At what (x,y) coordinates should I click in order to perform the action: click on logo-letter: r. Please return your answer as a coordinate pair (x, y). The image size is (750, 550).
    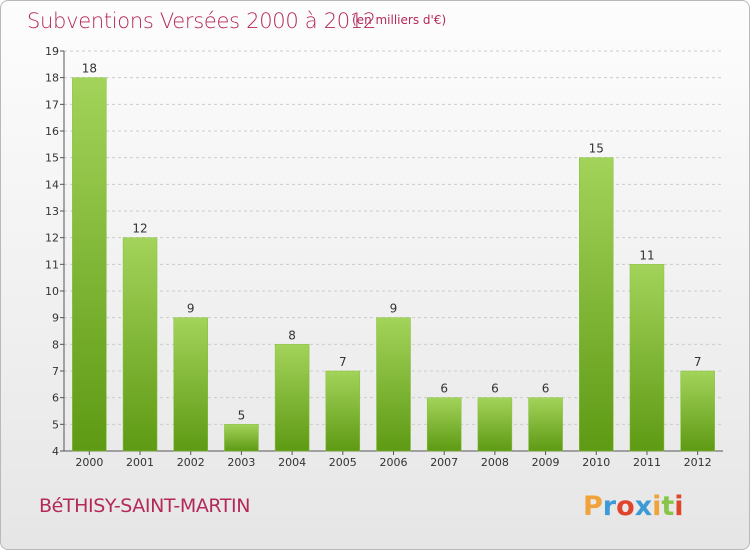
    Looking at the image, I should click on (609, 506).